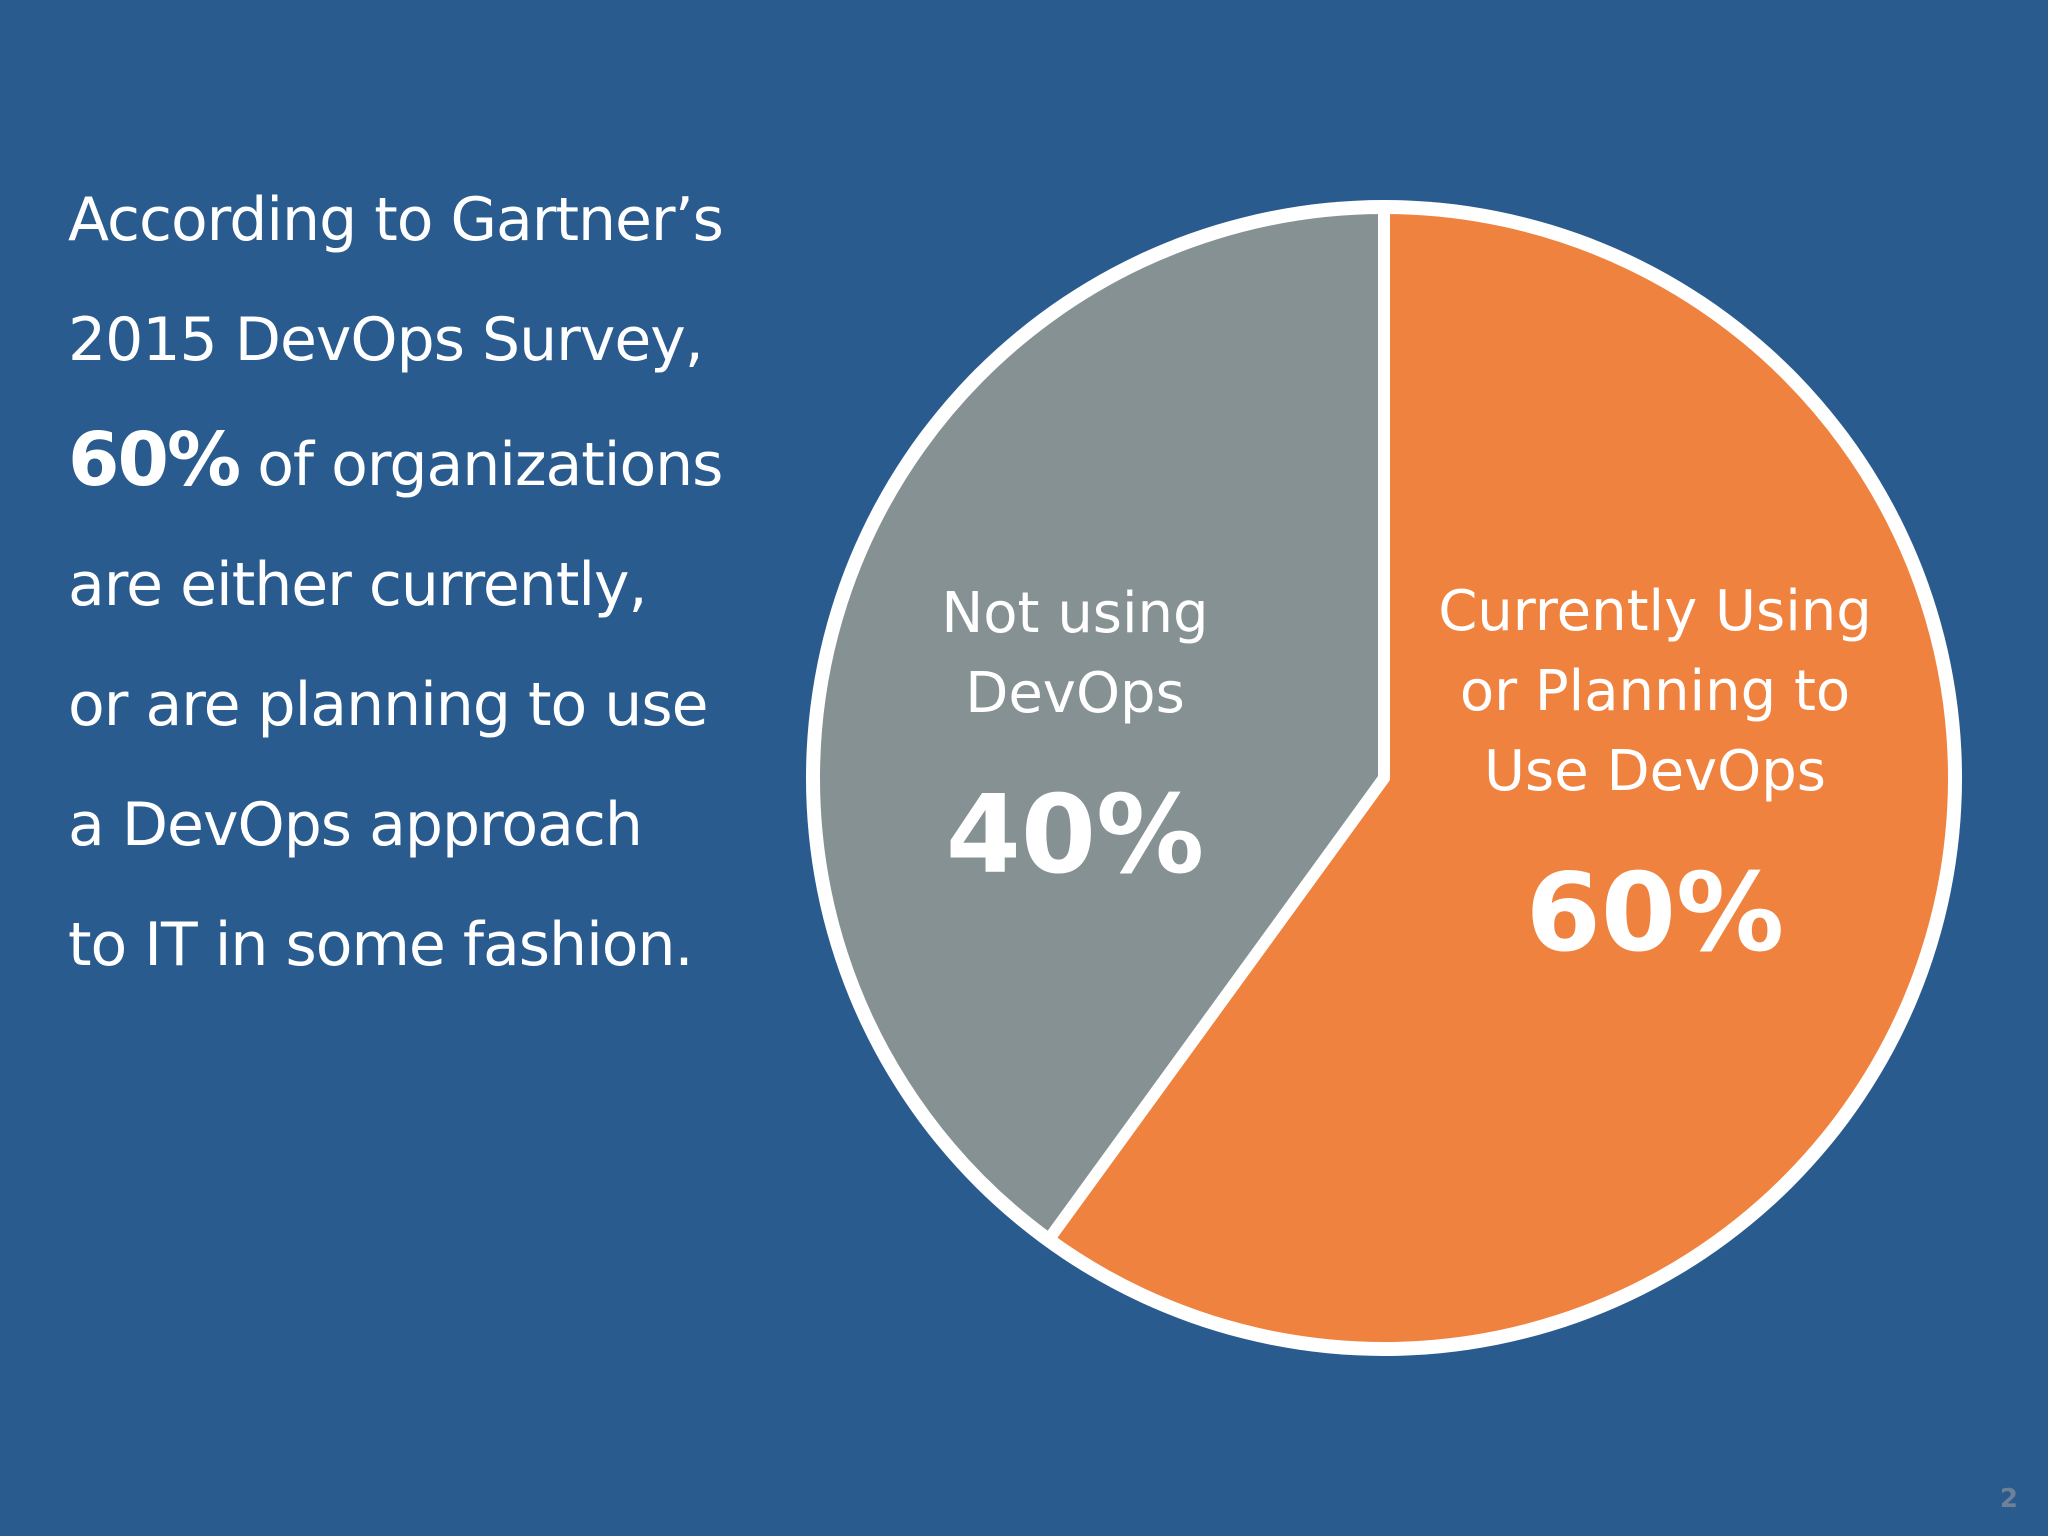  I want to click on intro-line-3: 60% of organizations, so click(448, 462).